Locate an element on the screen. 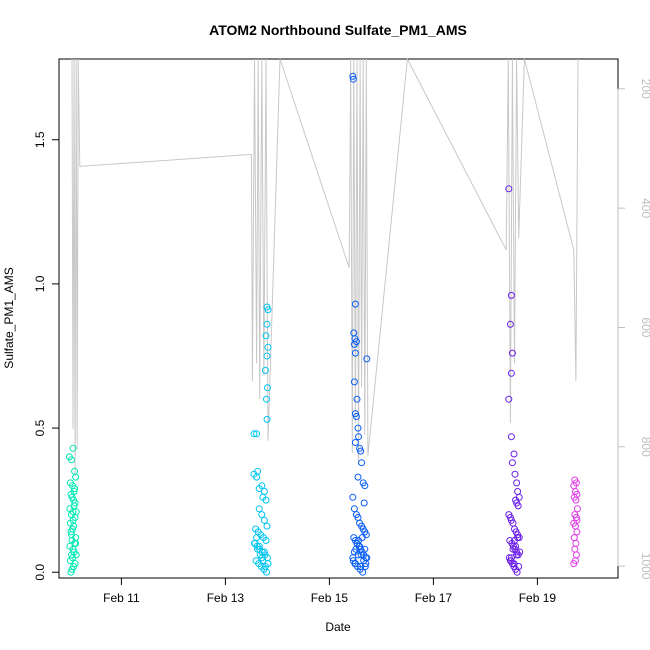 This screenshot has width=650, height=650. y-tick-label: 0.0 is located at coordinates (40, 572).